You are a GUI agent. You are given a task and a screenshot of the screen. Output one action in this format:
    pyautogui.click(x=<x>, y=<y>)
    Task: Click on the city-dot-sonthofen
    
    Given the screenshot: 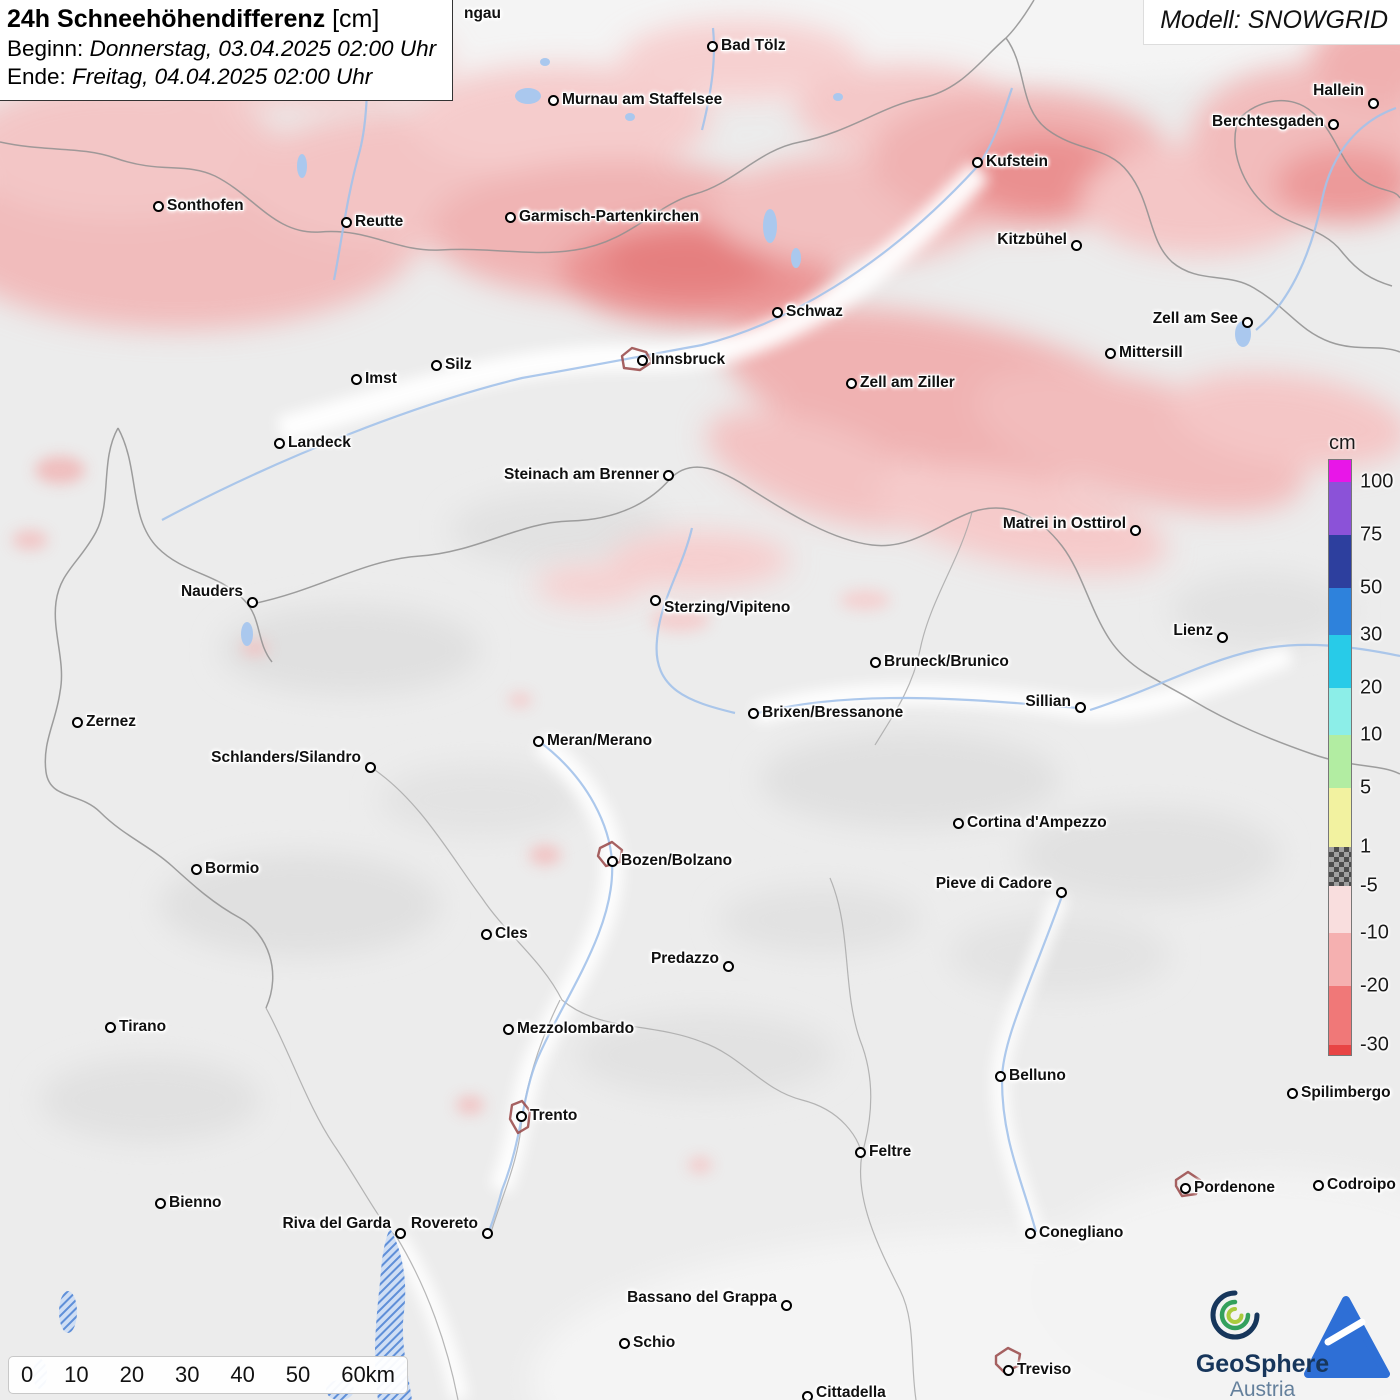 What is the action you would take?
    pyautogui.click(x=158, y=206)
    